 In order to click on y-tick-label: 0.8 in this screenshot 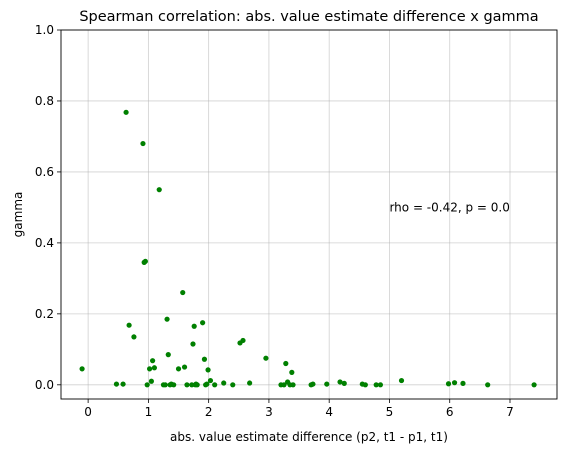, I will do `click(44, 101)`.